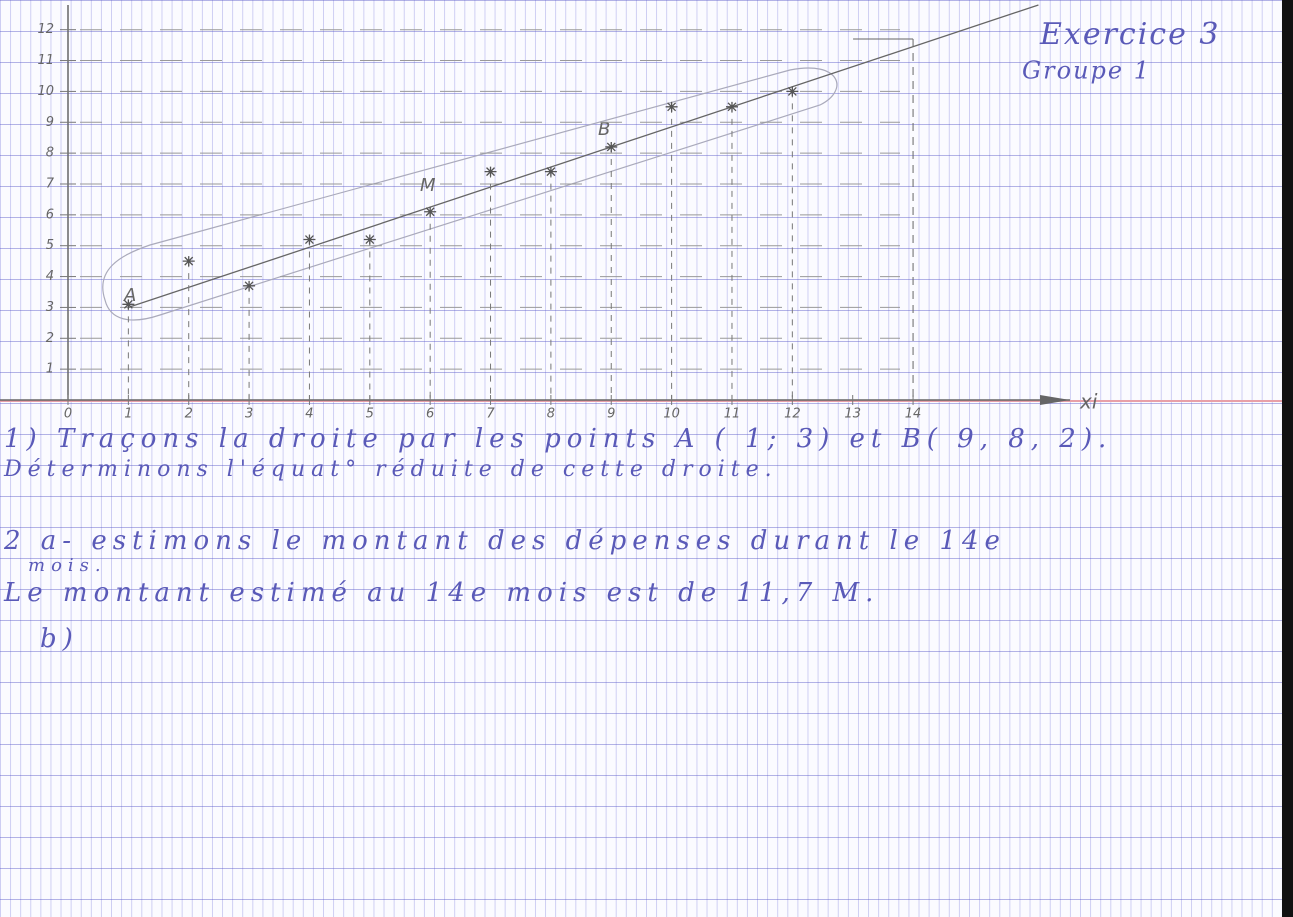  What do you see at coordinates (792, 414) in the screenshot?
I see `x-tick-label: 12` at bounding box center [792, 414].